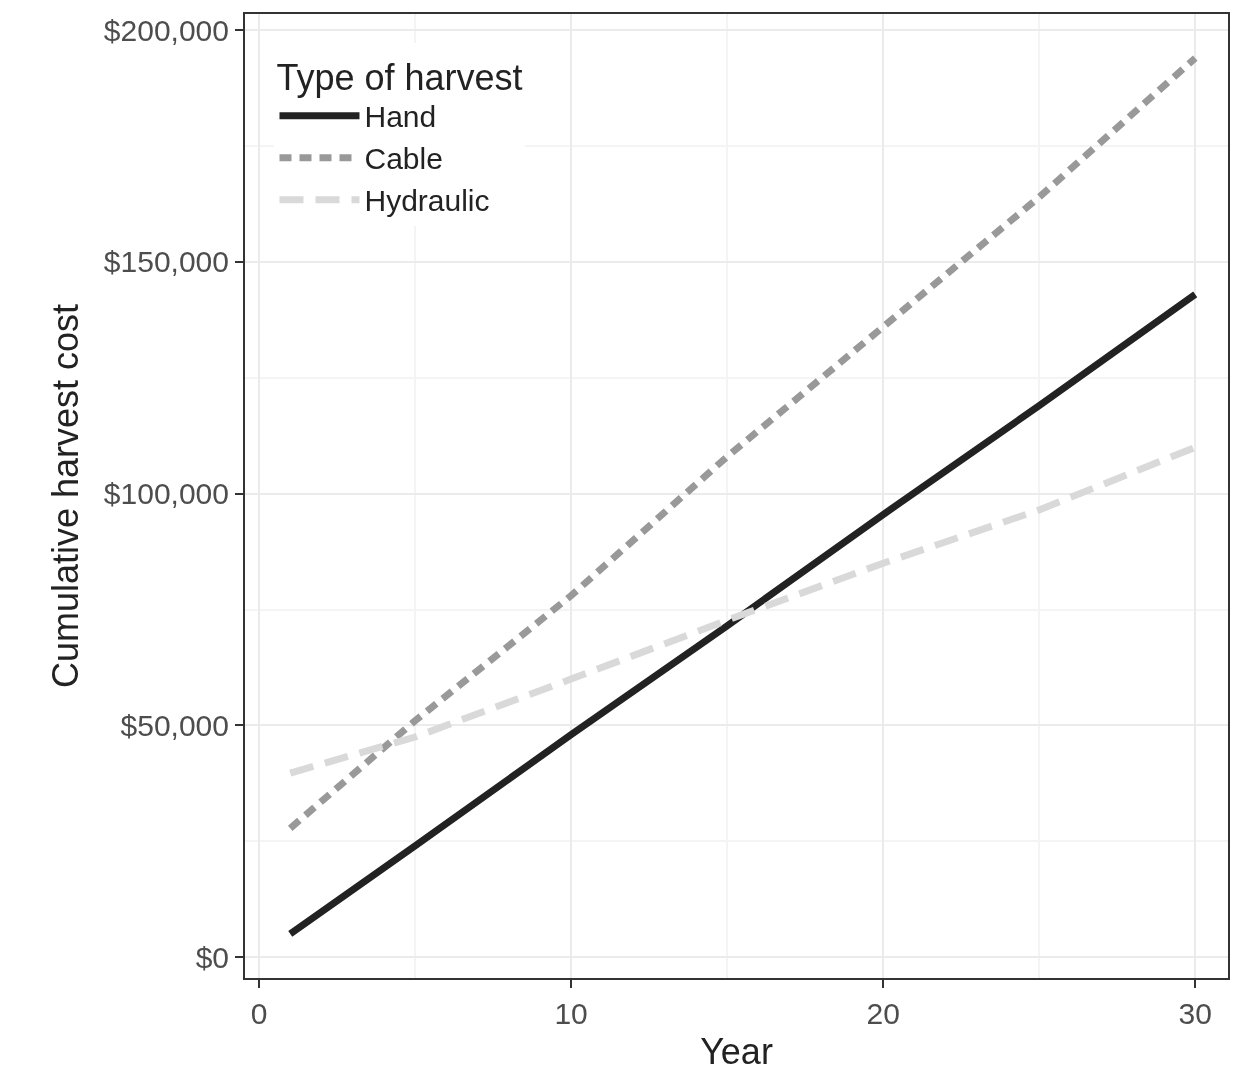 Image resolution: width=1241 pixels, height=1077 pixels. I want to click on y-tick-label: $50,000, so click(174, 725).